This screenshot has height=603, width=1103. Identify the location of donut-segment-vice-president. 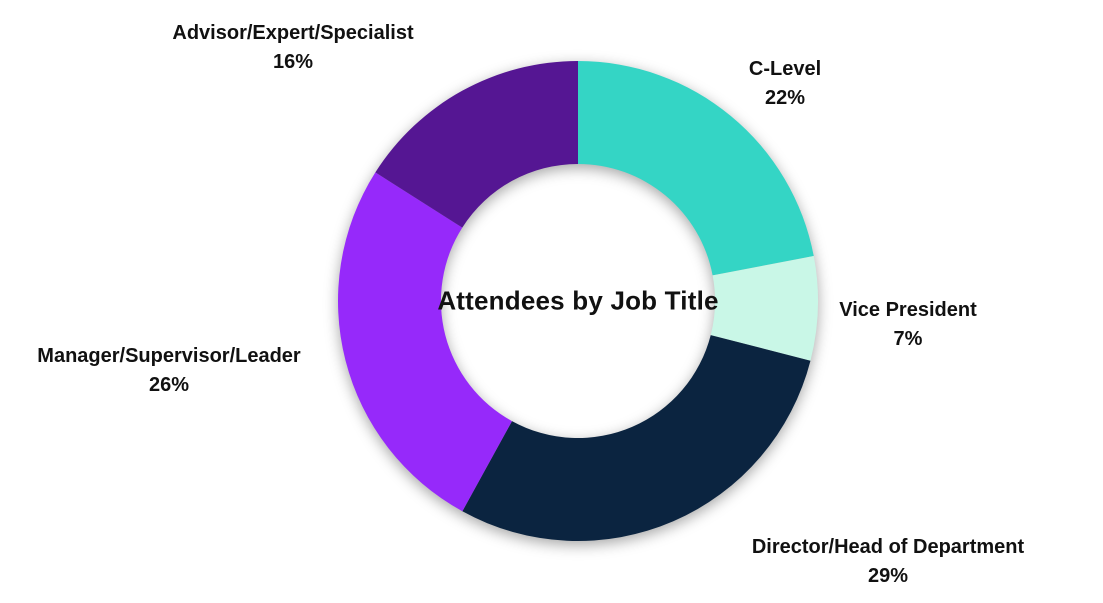
(764, 308).